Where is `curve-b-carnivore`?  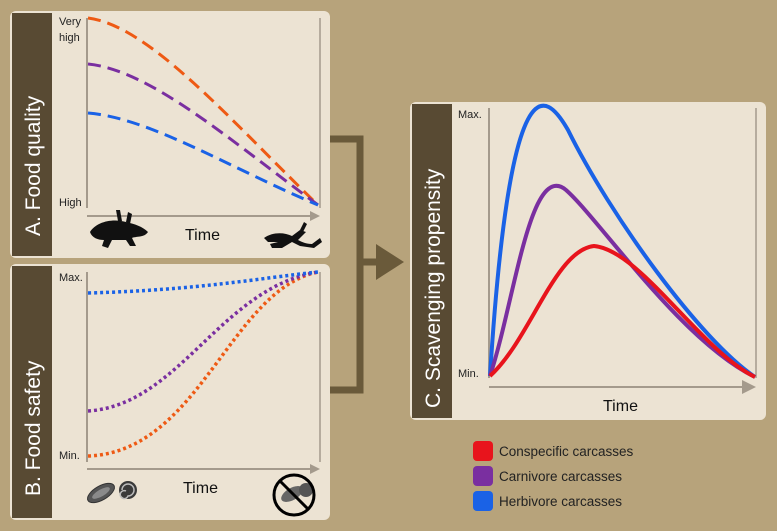
curve-b-carnivore is located at coordinates (203, 341).